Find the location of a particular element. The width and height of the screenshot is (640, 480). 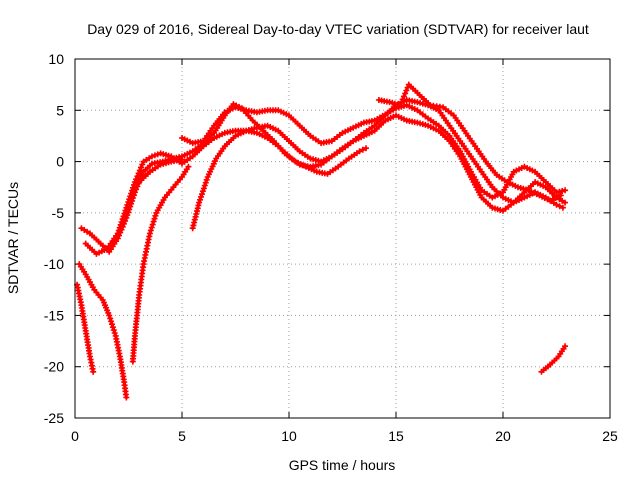

y-tick-label: -15 is located at coordinates (54, 315).